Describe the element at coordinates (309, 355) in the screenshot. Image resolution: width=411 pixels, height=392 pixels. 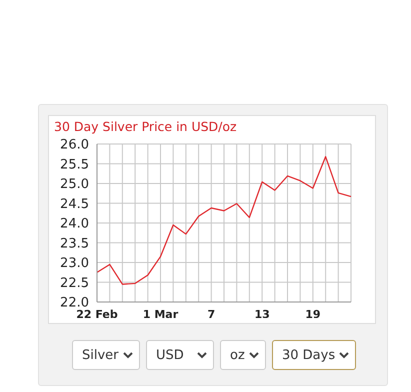
I see `text: 30 Days` at that location.